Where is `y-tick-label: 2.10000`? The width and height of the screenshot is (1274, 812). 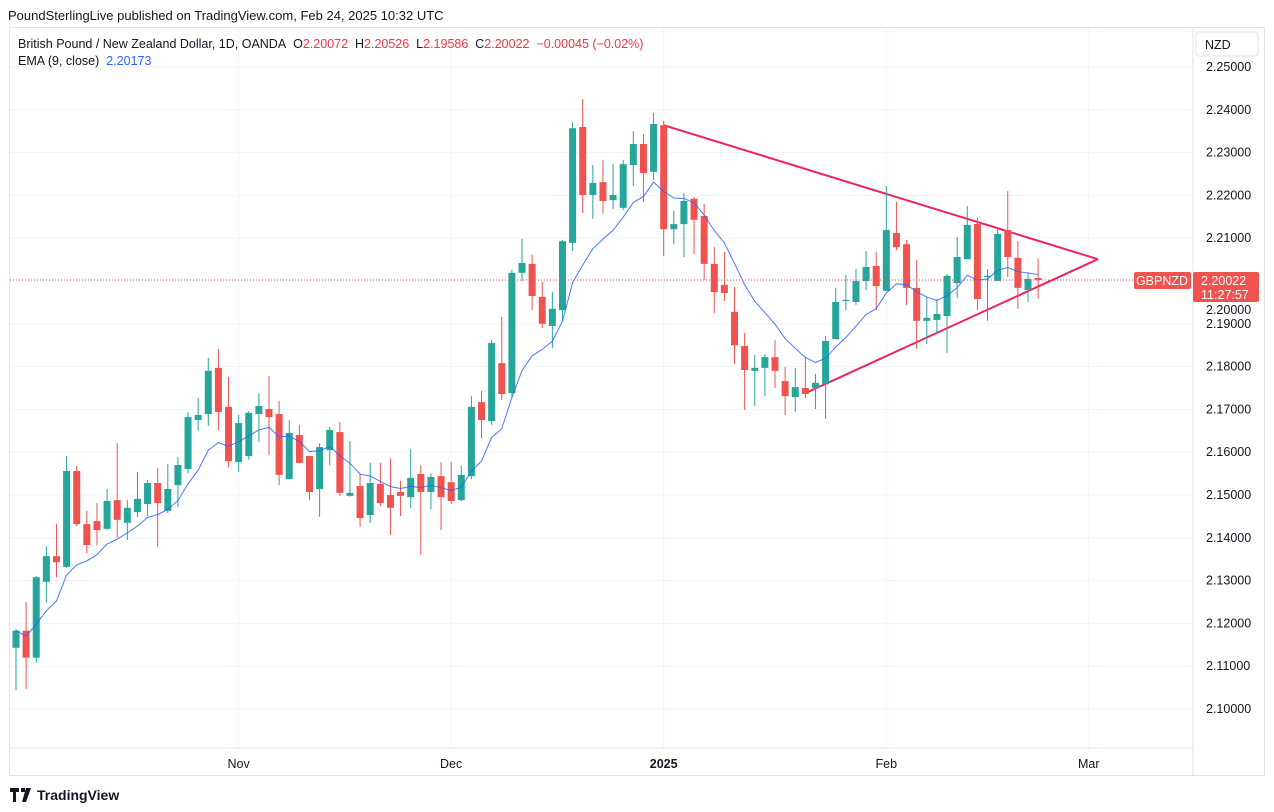 y-tick-label: 2.10000 is located at coordinates (1228, 709).